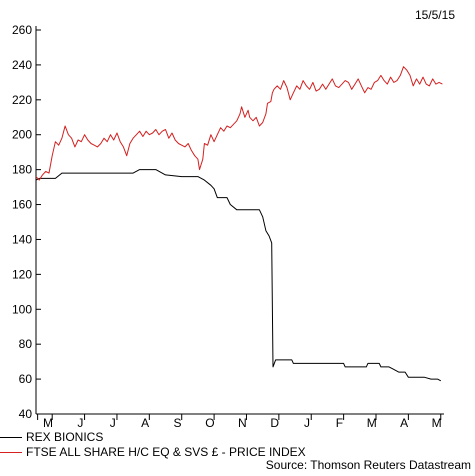 This screenshot has width=475, height=476. Describe the element at coordinates (22, 65) in the screenshot. I see `y-tick-label-240: 240` at that location.